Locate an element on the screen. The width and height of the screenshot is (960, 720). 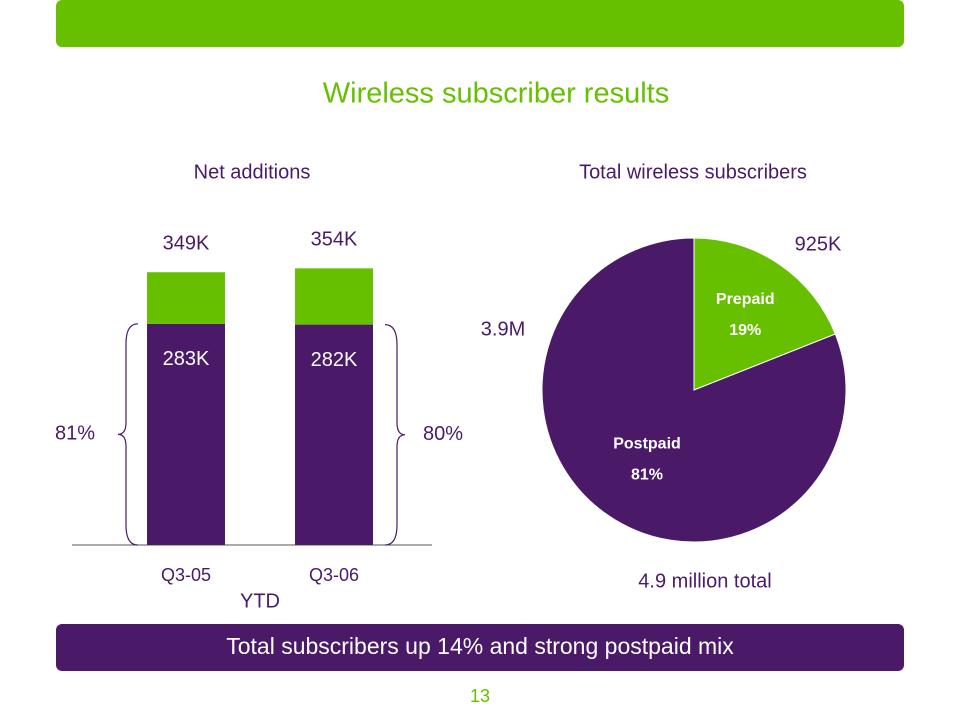
chart-title: Total wireless subscribers is located at coordinates (693, 172).